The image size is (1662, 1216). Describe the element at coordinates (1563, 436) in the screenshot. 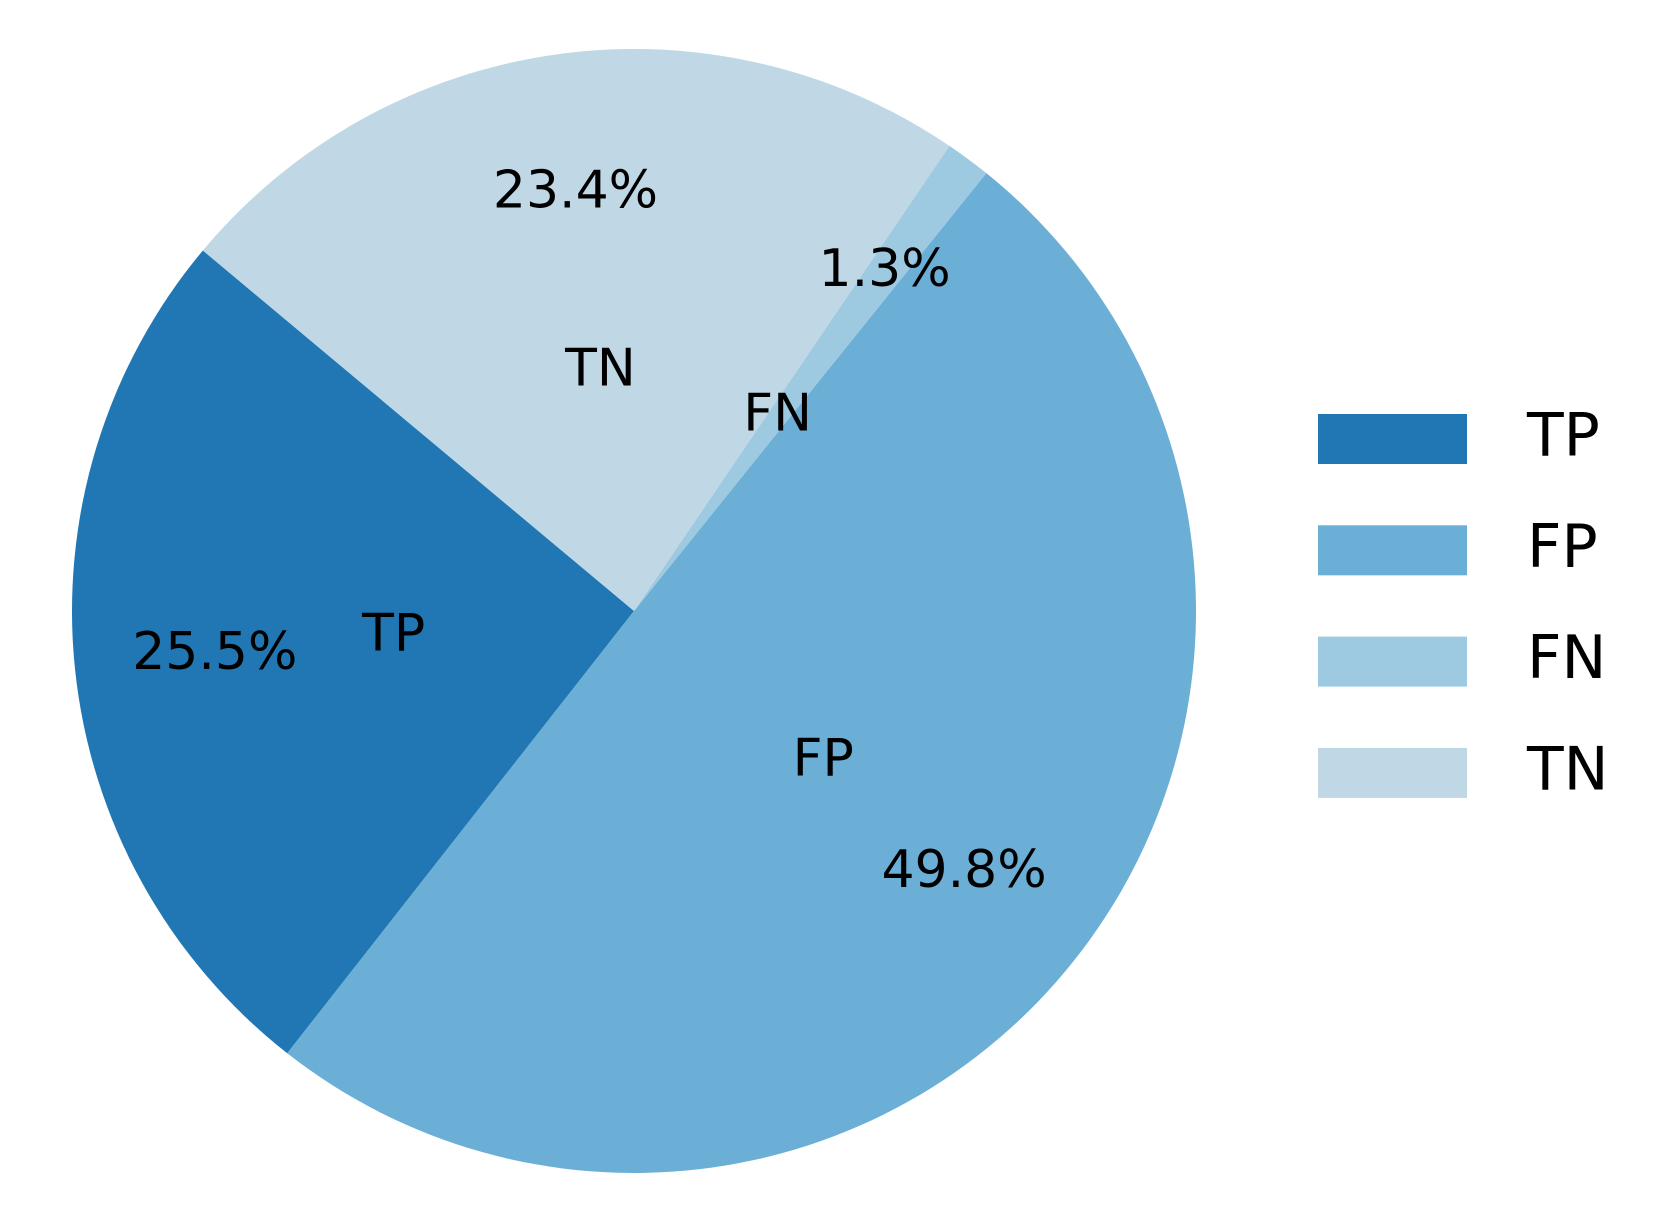

I see `legend-label: TP` at that location.